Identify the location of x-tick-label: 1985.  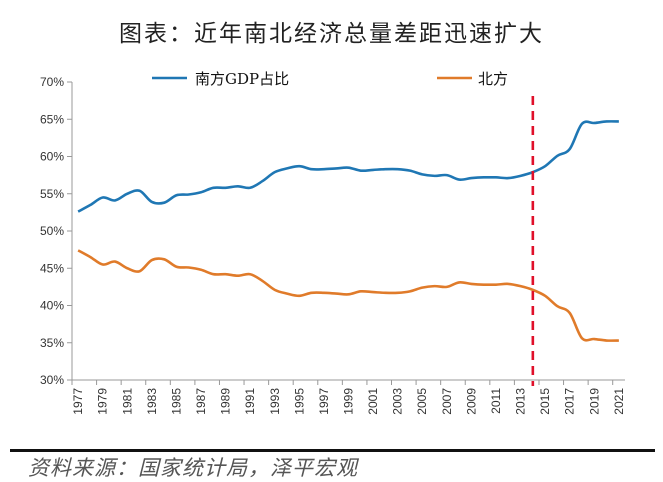
(176, 401).